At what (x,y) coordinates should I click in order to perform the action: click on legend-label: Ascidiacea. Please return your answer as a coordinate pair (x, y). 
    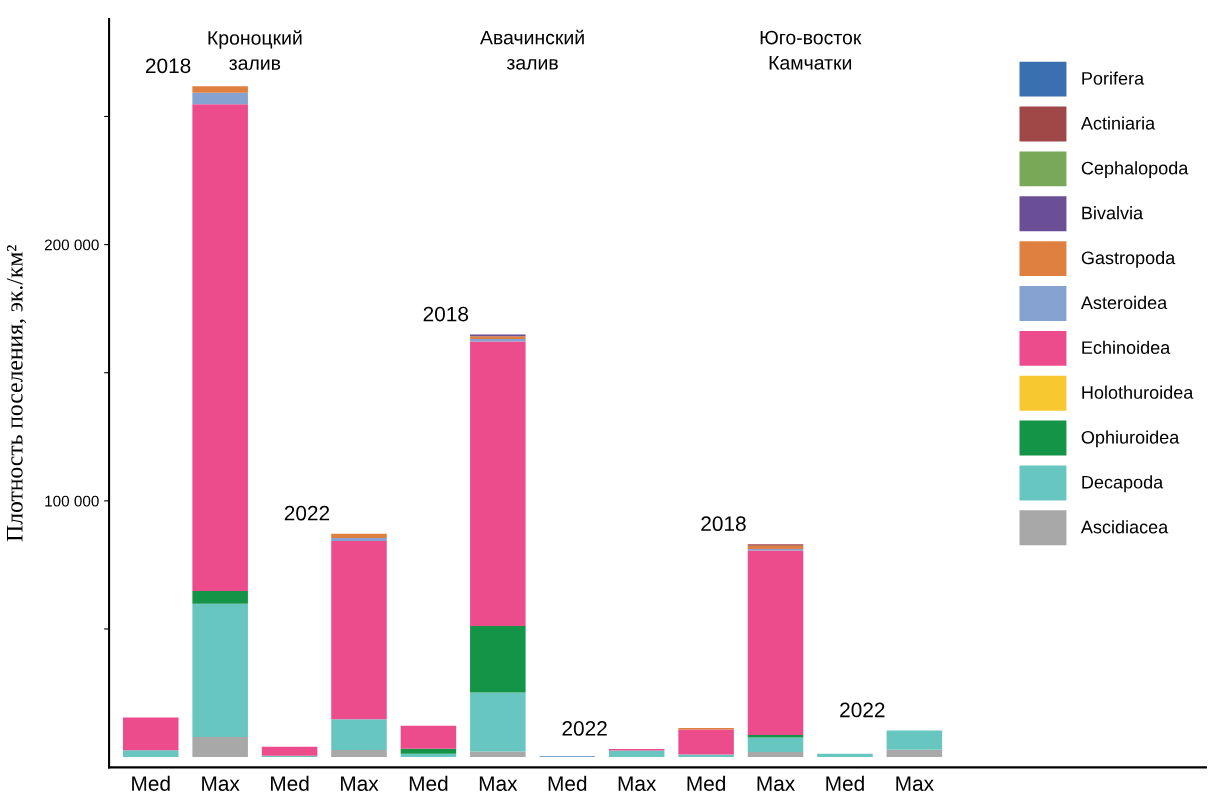
    Looking at the image, I should click on (1124, 527).